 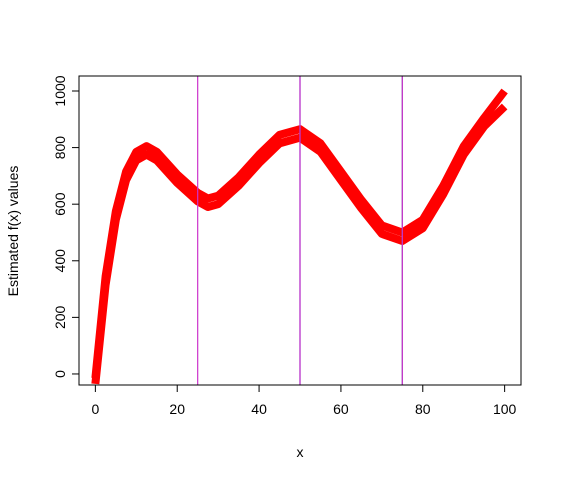 I want to click on y-tick-label: 800, so click(x=60, y=148).